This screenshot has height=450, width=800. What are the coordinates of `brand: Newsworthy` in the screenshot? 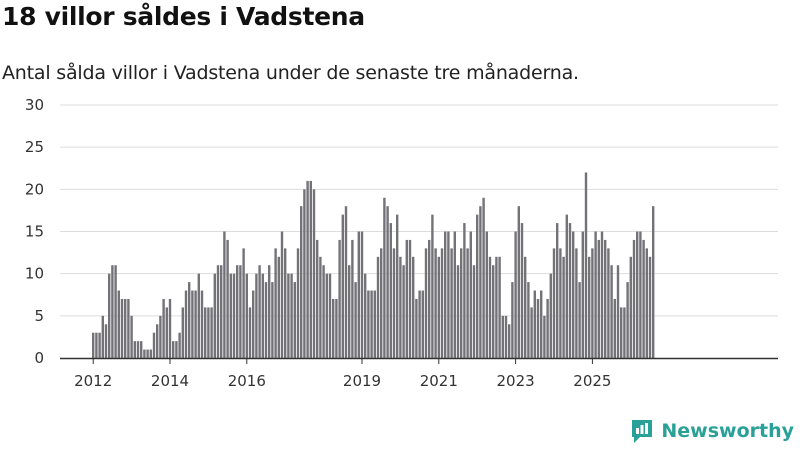 It's located at (712, 431).